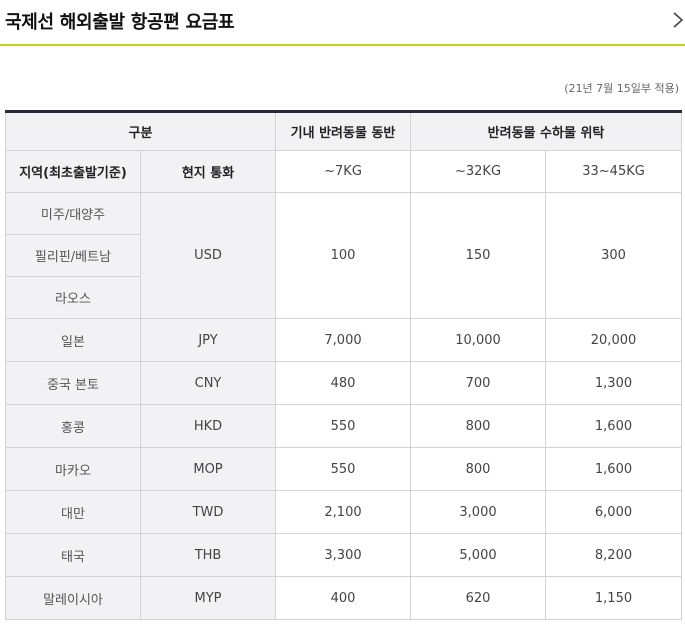 This screenshot has width=685, height=630. I want to click on table-header-row: 구분 기내 반려동물 동반 반려동물 수하물 위탁, so click(343, 131).